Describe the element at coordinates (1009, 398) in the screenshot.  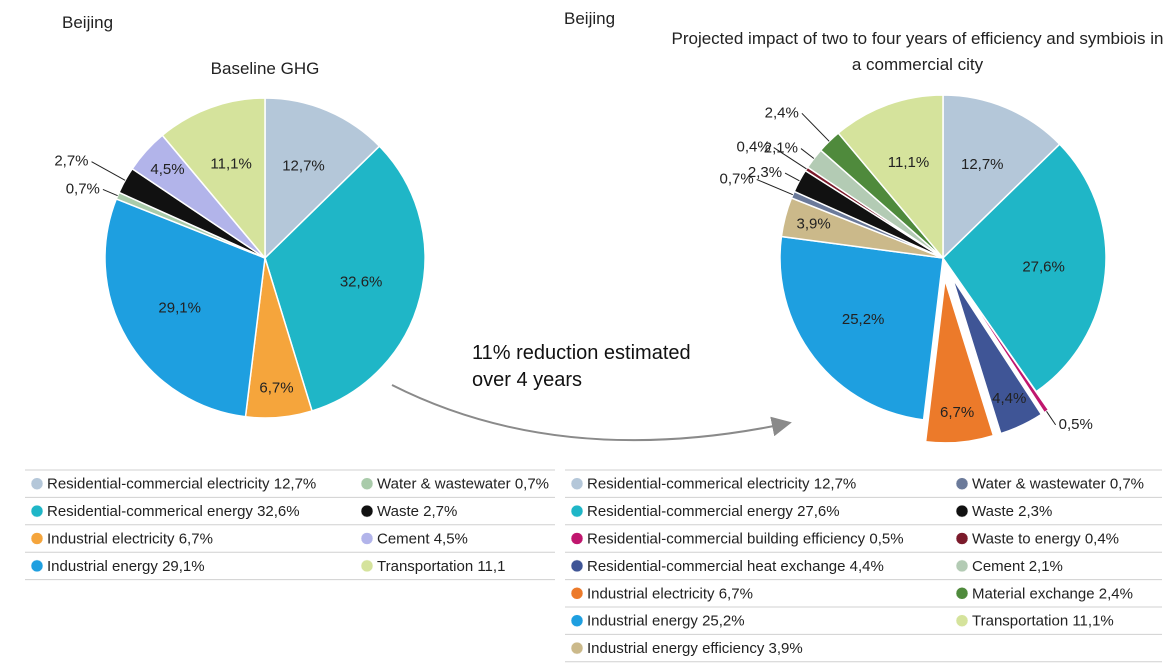
I see `value-label: 4,4%` at that location.